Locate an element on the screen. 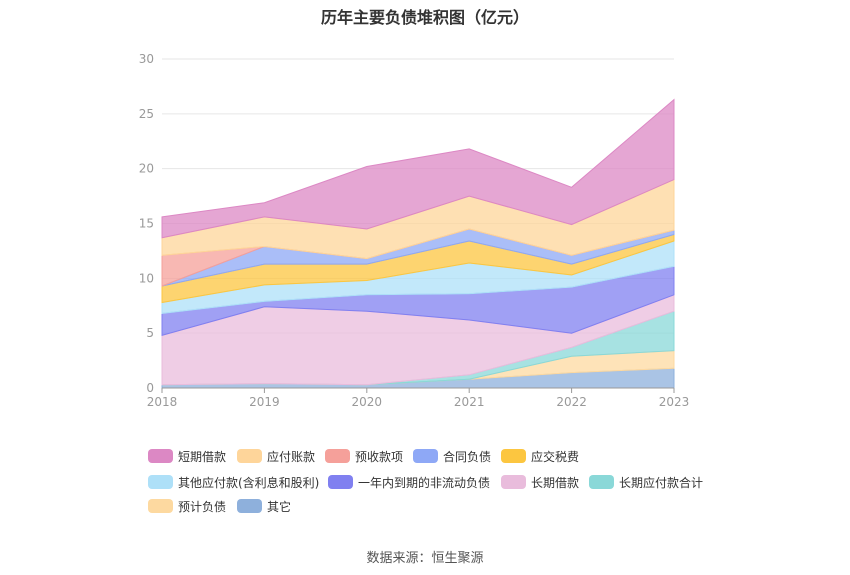 This screenshot has width=850, height=575. y-tick-label: 0 is located at coordinates (150, 388).